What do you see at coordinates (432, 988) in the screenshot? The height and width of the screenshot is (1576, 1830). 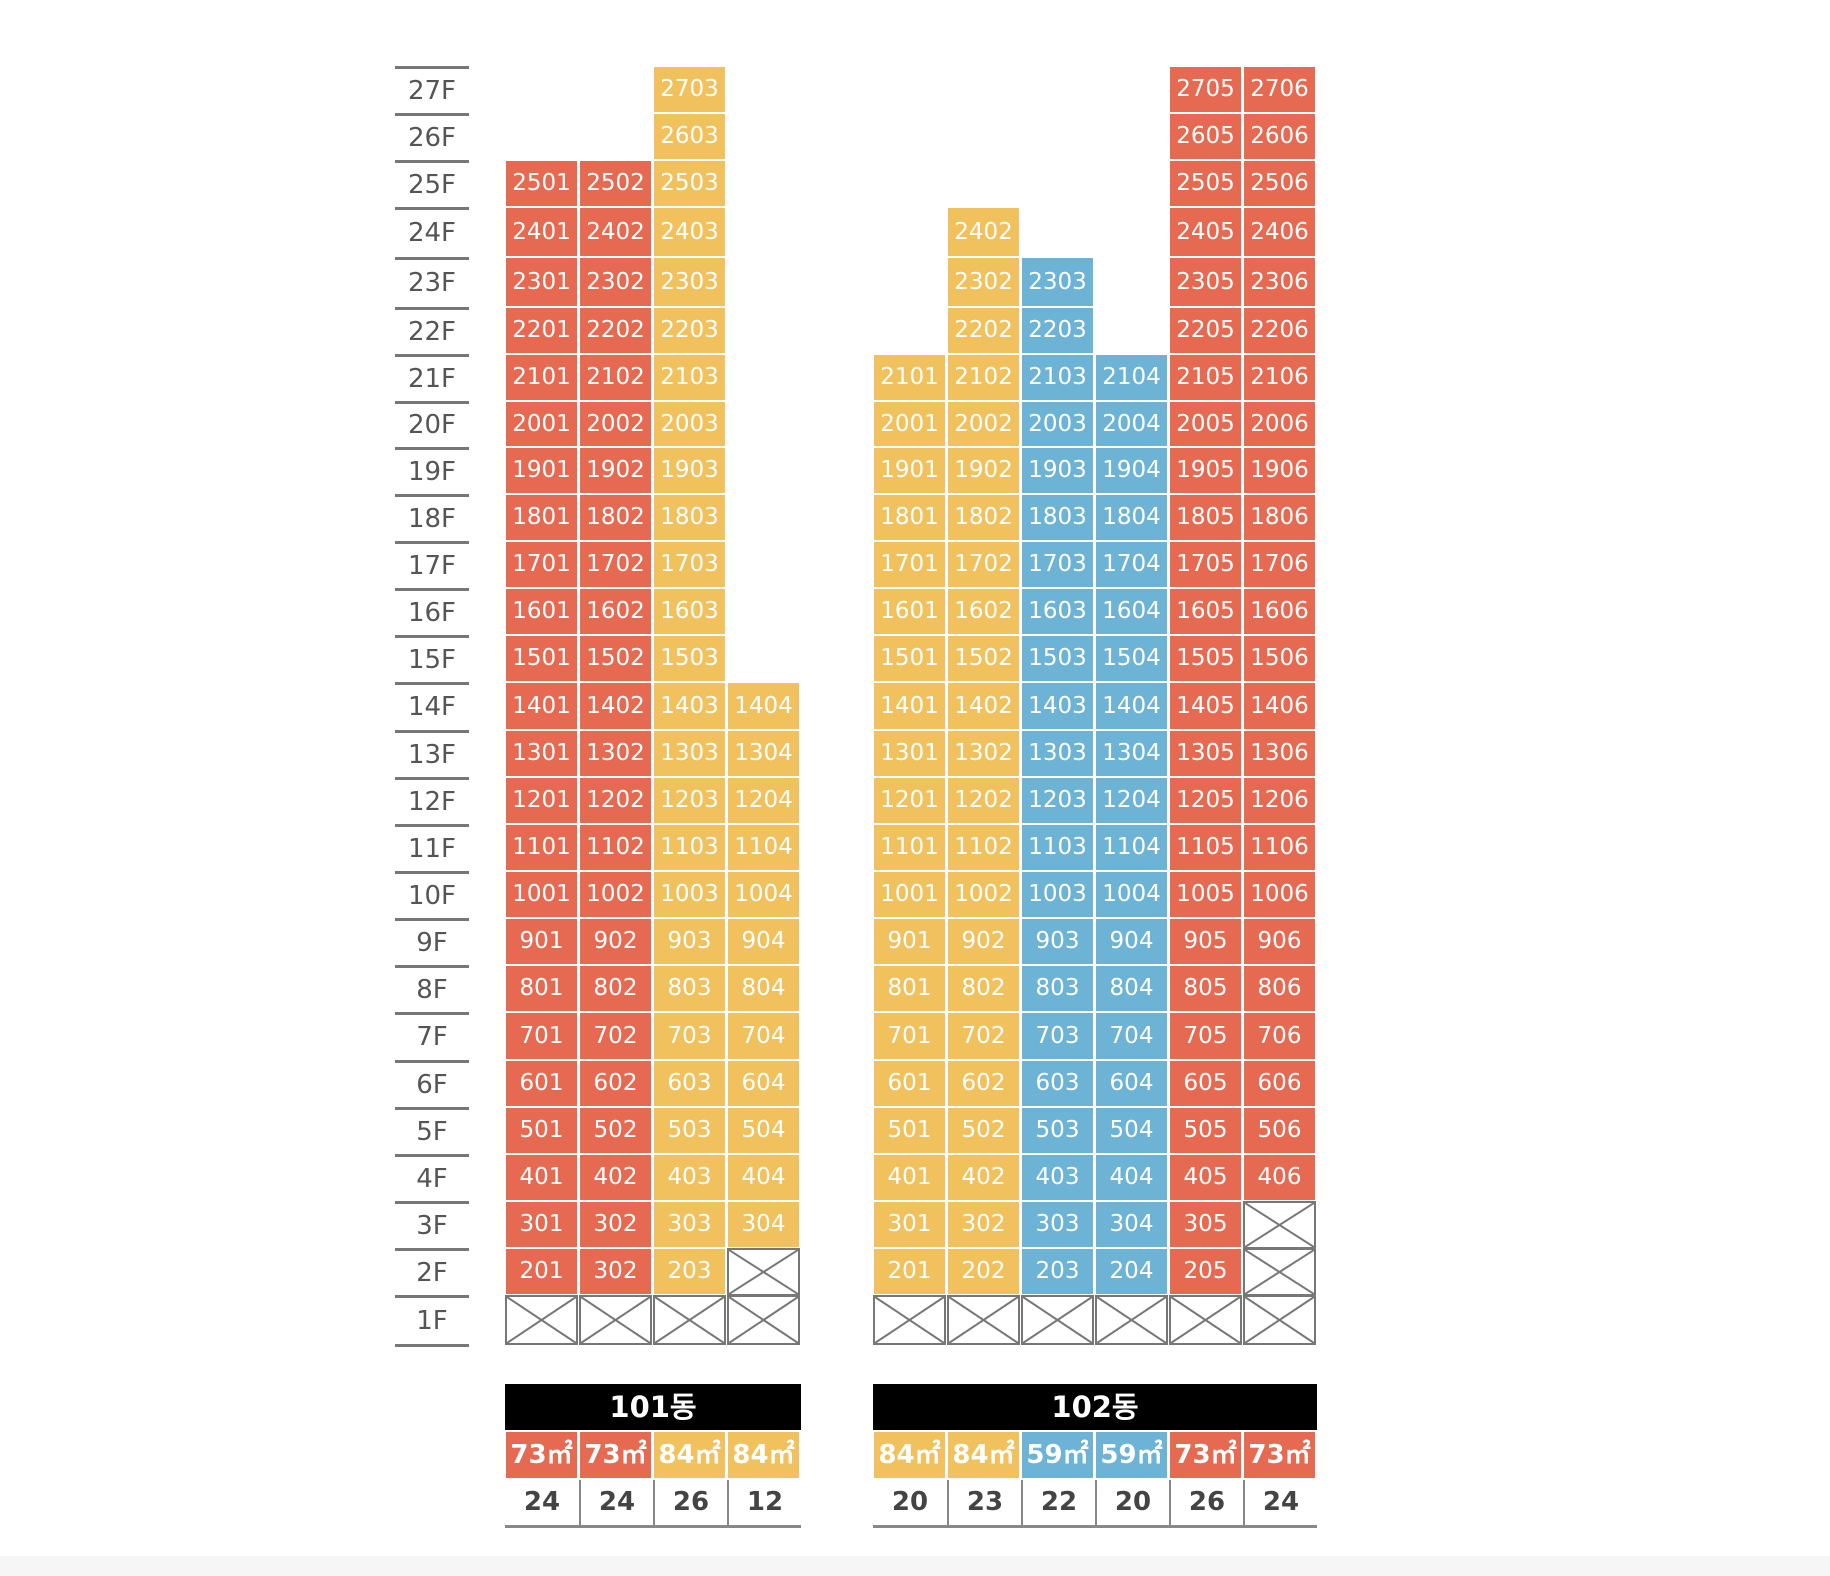 I see `floor-label: 8F` at bounding box center [432, 988].